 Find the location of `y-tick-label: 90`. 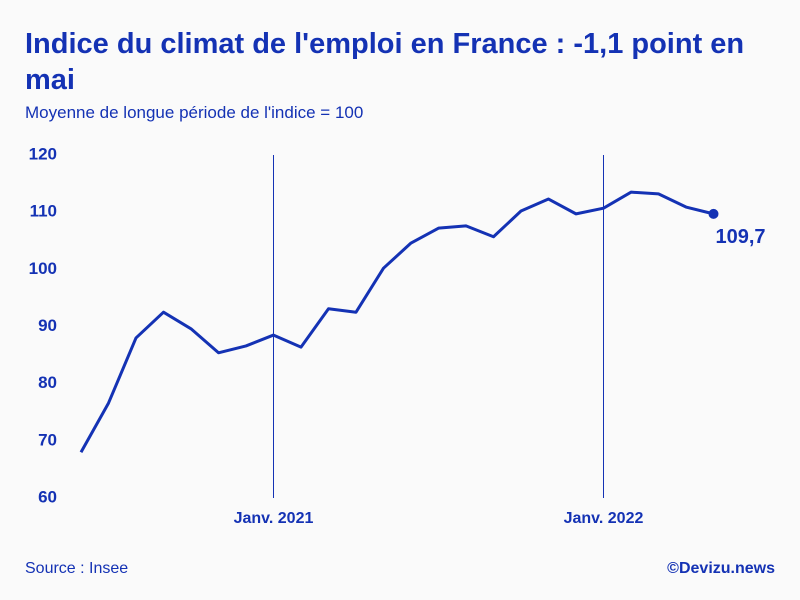

y-tick-label: 90 is located at coordinates (47, 325).